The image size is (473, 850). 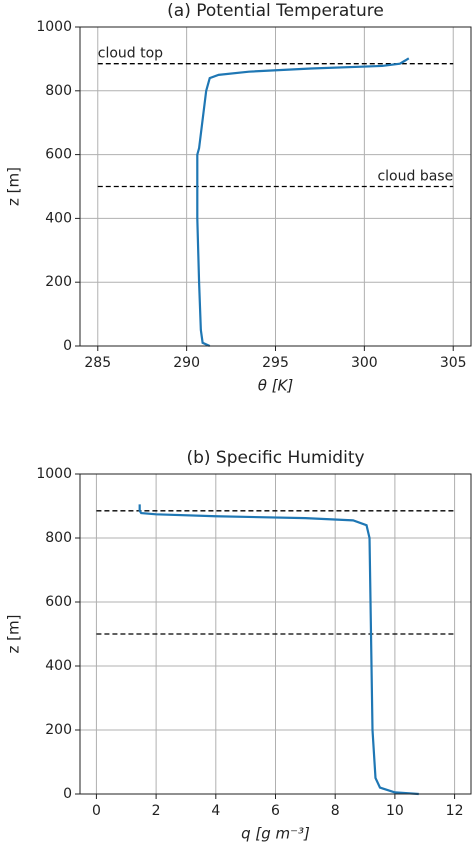 What do you see at coordinates (335, 811) in the screenshot?
I see `x-tick-label: 8` at bounding box center [335, 811].